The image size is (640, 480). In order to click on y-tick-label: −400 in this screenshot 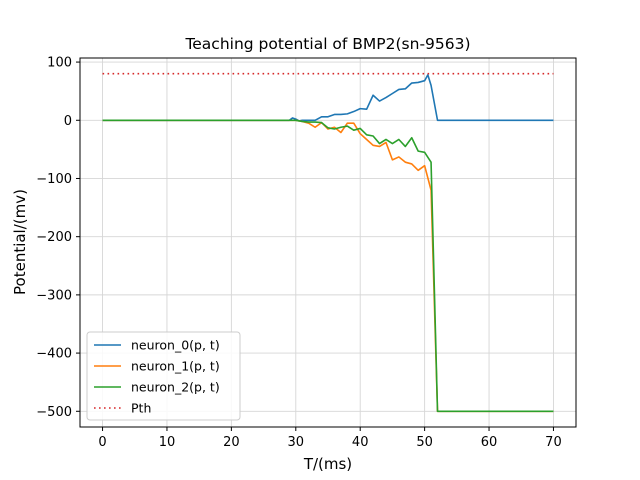, I will do `click(54, 354)`.